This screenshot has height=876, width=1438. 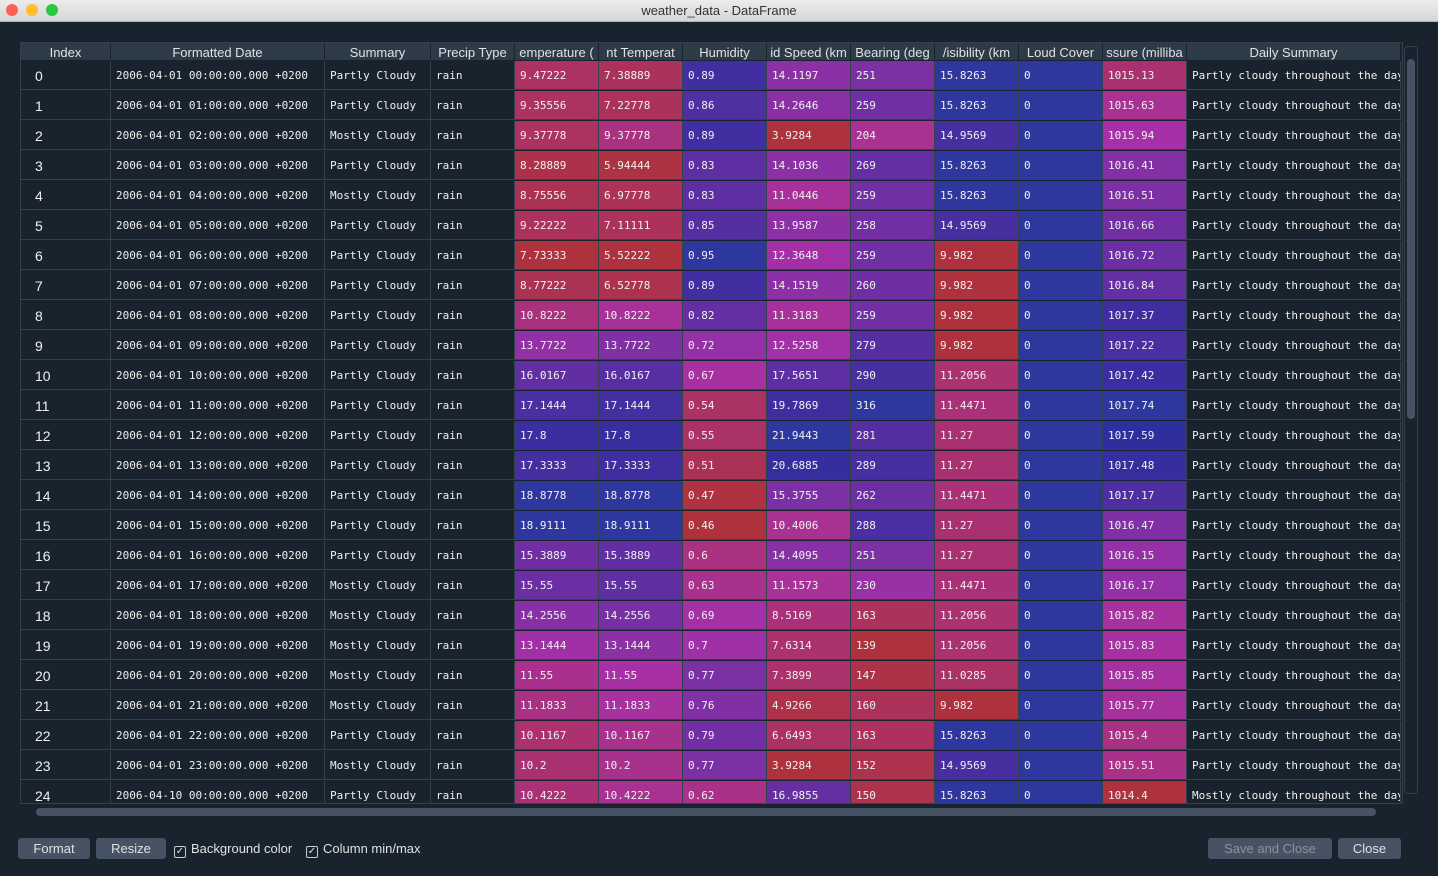 What do you see at coordinates (233, 848) in the screenshot?
I see `background-color-checkbox: ✓ Background color` at bounding box center [233, 848].